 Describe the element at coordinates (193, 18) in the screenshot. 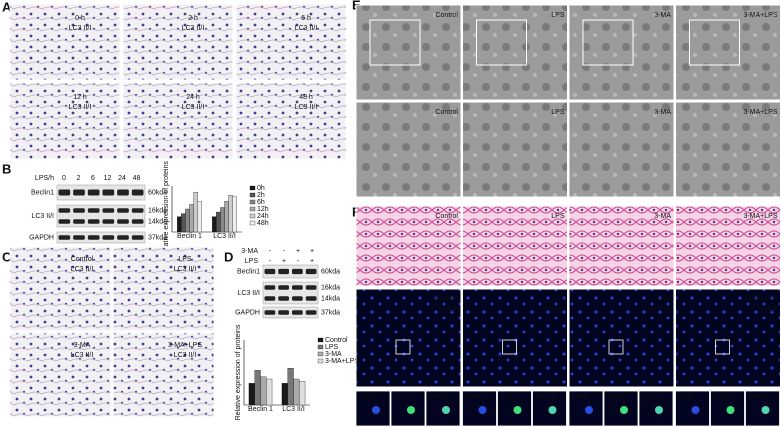

I see `image-label: 2 h` at that location.